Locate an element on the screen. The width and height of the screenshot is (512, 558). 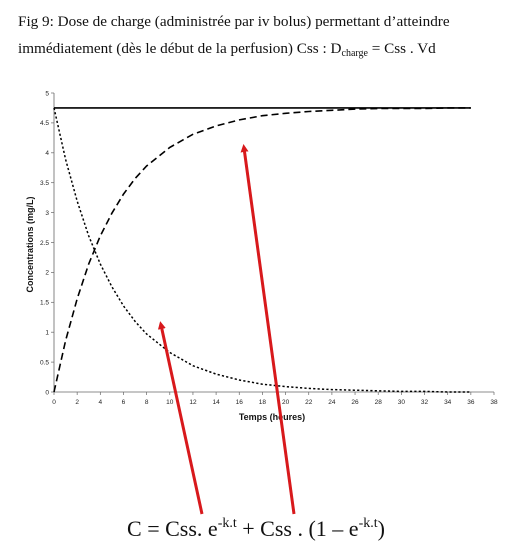
x-tick-label: 14 is located at coordinates (216, 402).